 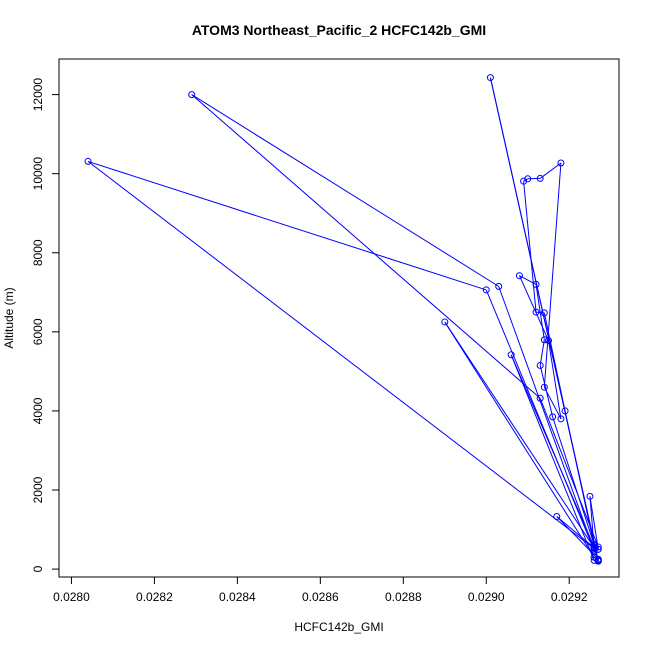 What do you see at coordinates (237, 597) in the screenshot?
I see `x-tick-label: 0.0284` at bounding box center [237, 597].